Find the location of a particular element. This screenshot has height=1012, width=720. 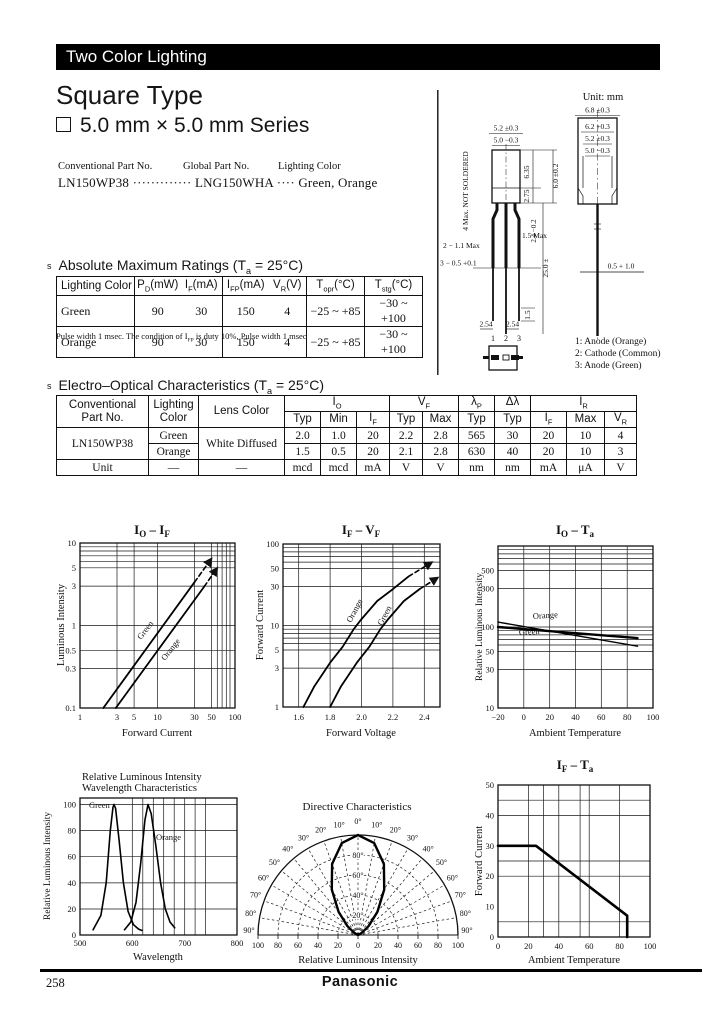

svg-text: 0.1 is located at coordinates (70, 708).